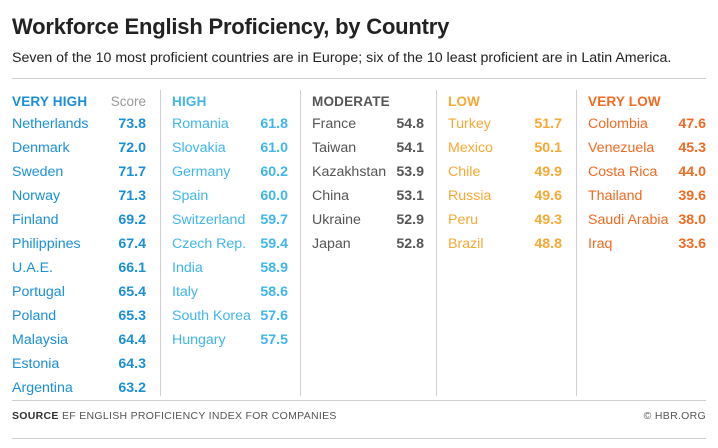 This screenshot has width=718, height=448. What do you see at coordinates (505, 148) in the screenshot?
I see `country-row: Mexico 50.1` at bounding box center [505, 148].